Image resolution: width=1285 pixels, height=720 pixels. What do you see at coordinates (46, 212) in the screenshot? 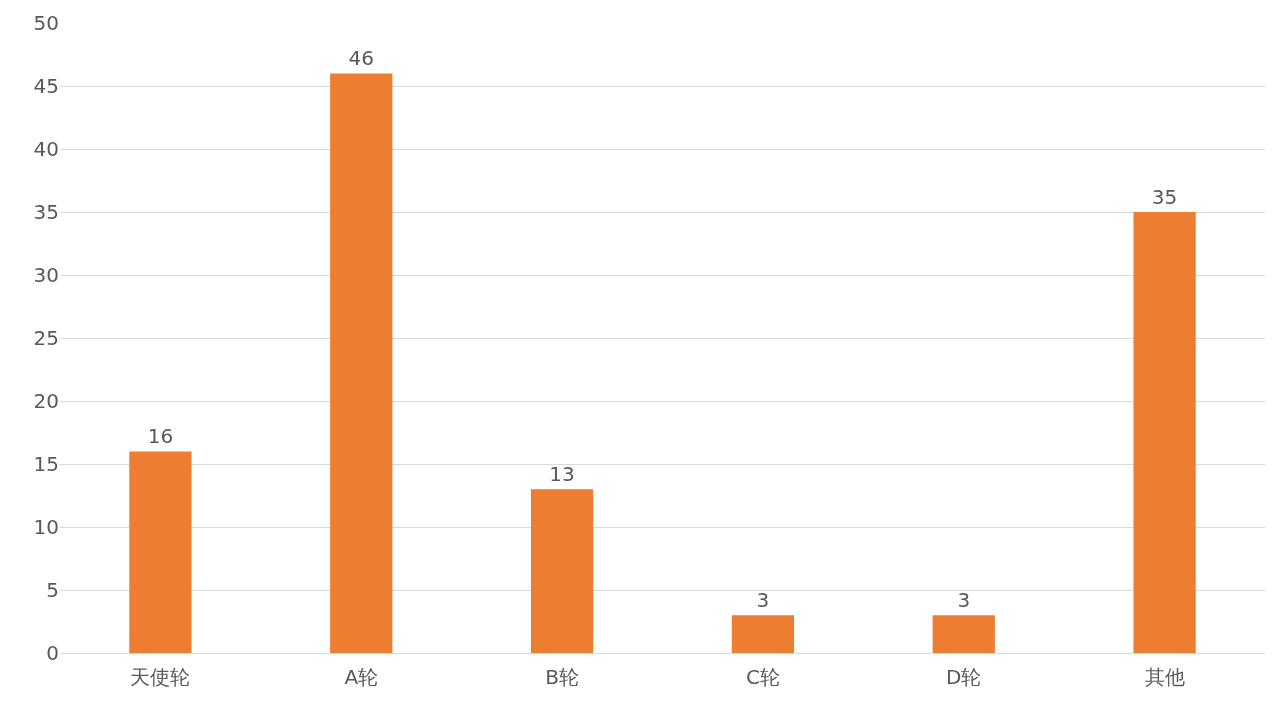
I see `y-tick-label: 35` at bounding box center [46, 212].